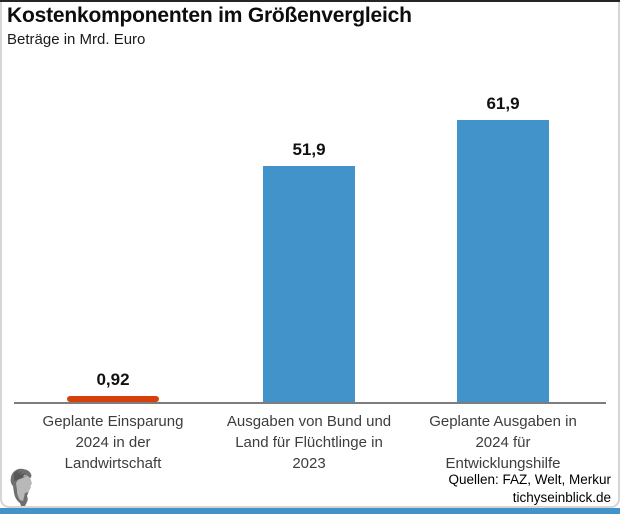 This screenshot has height=514, width=620. I want to click on bar-entwicklungshilfe, so click(503, 261).